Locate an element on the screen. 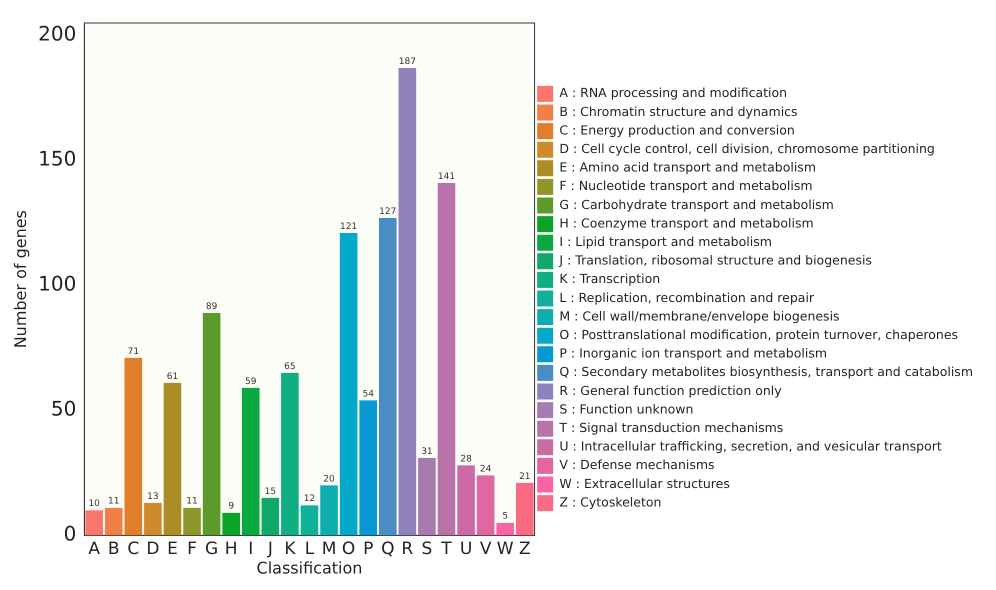 This screenshot has height=590, width=996. y-tick-label: 100 is located at coordinates (57, 284).